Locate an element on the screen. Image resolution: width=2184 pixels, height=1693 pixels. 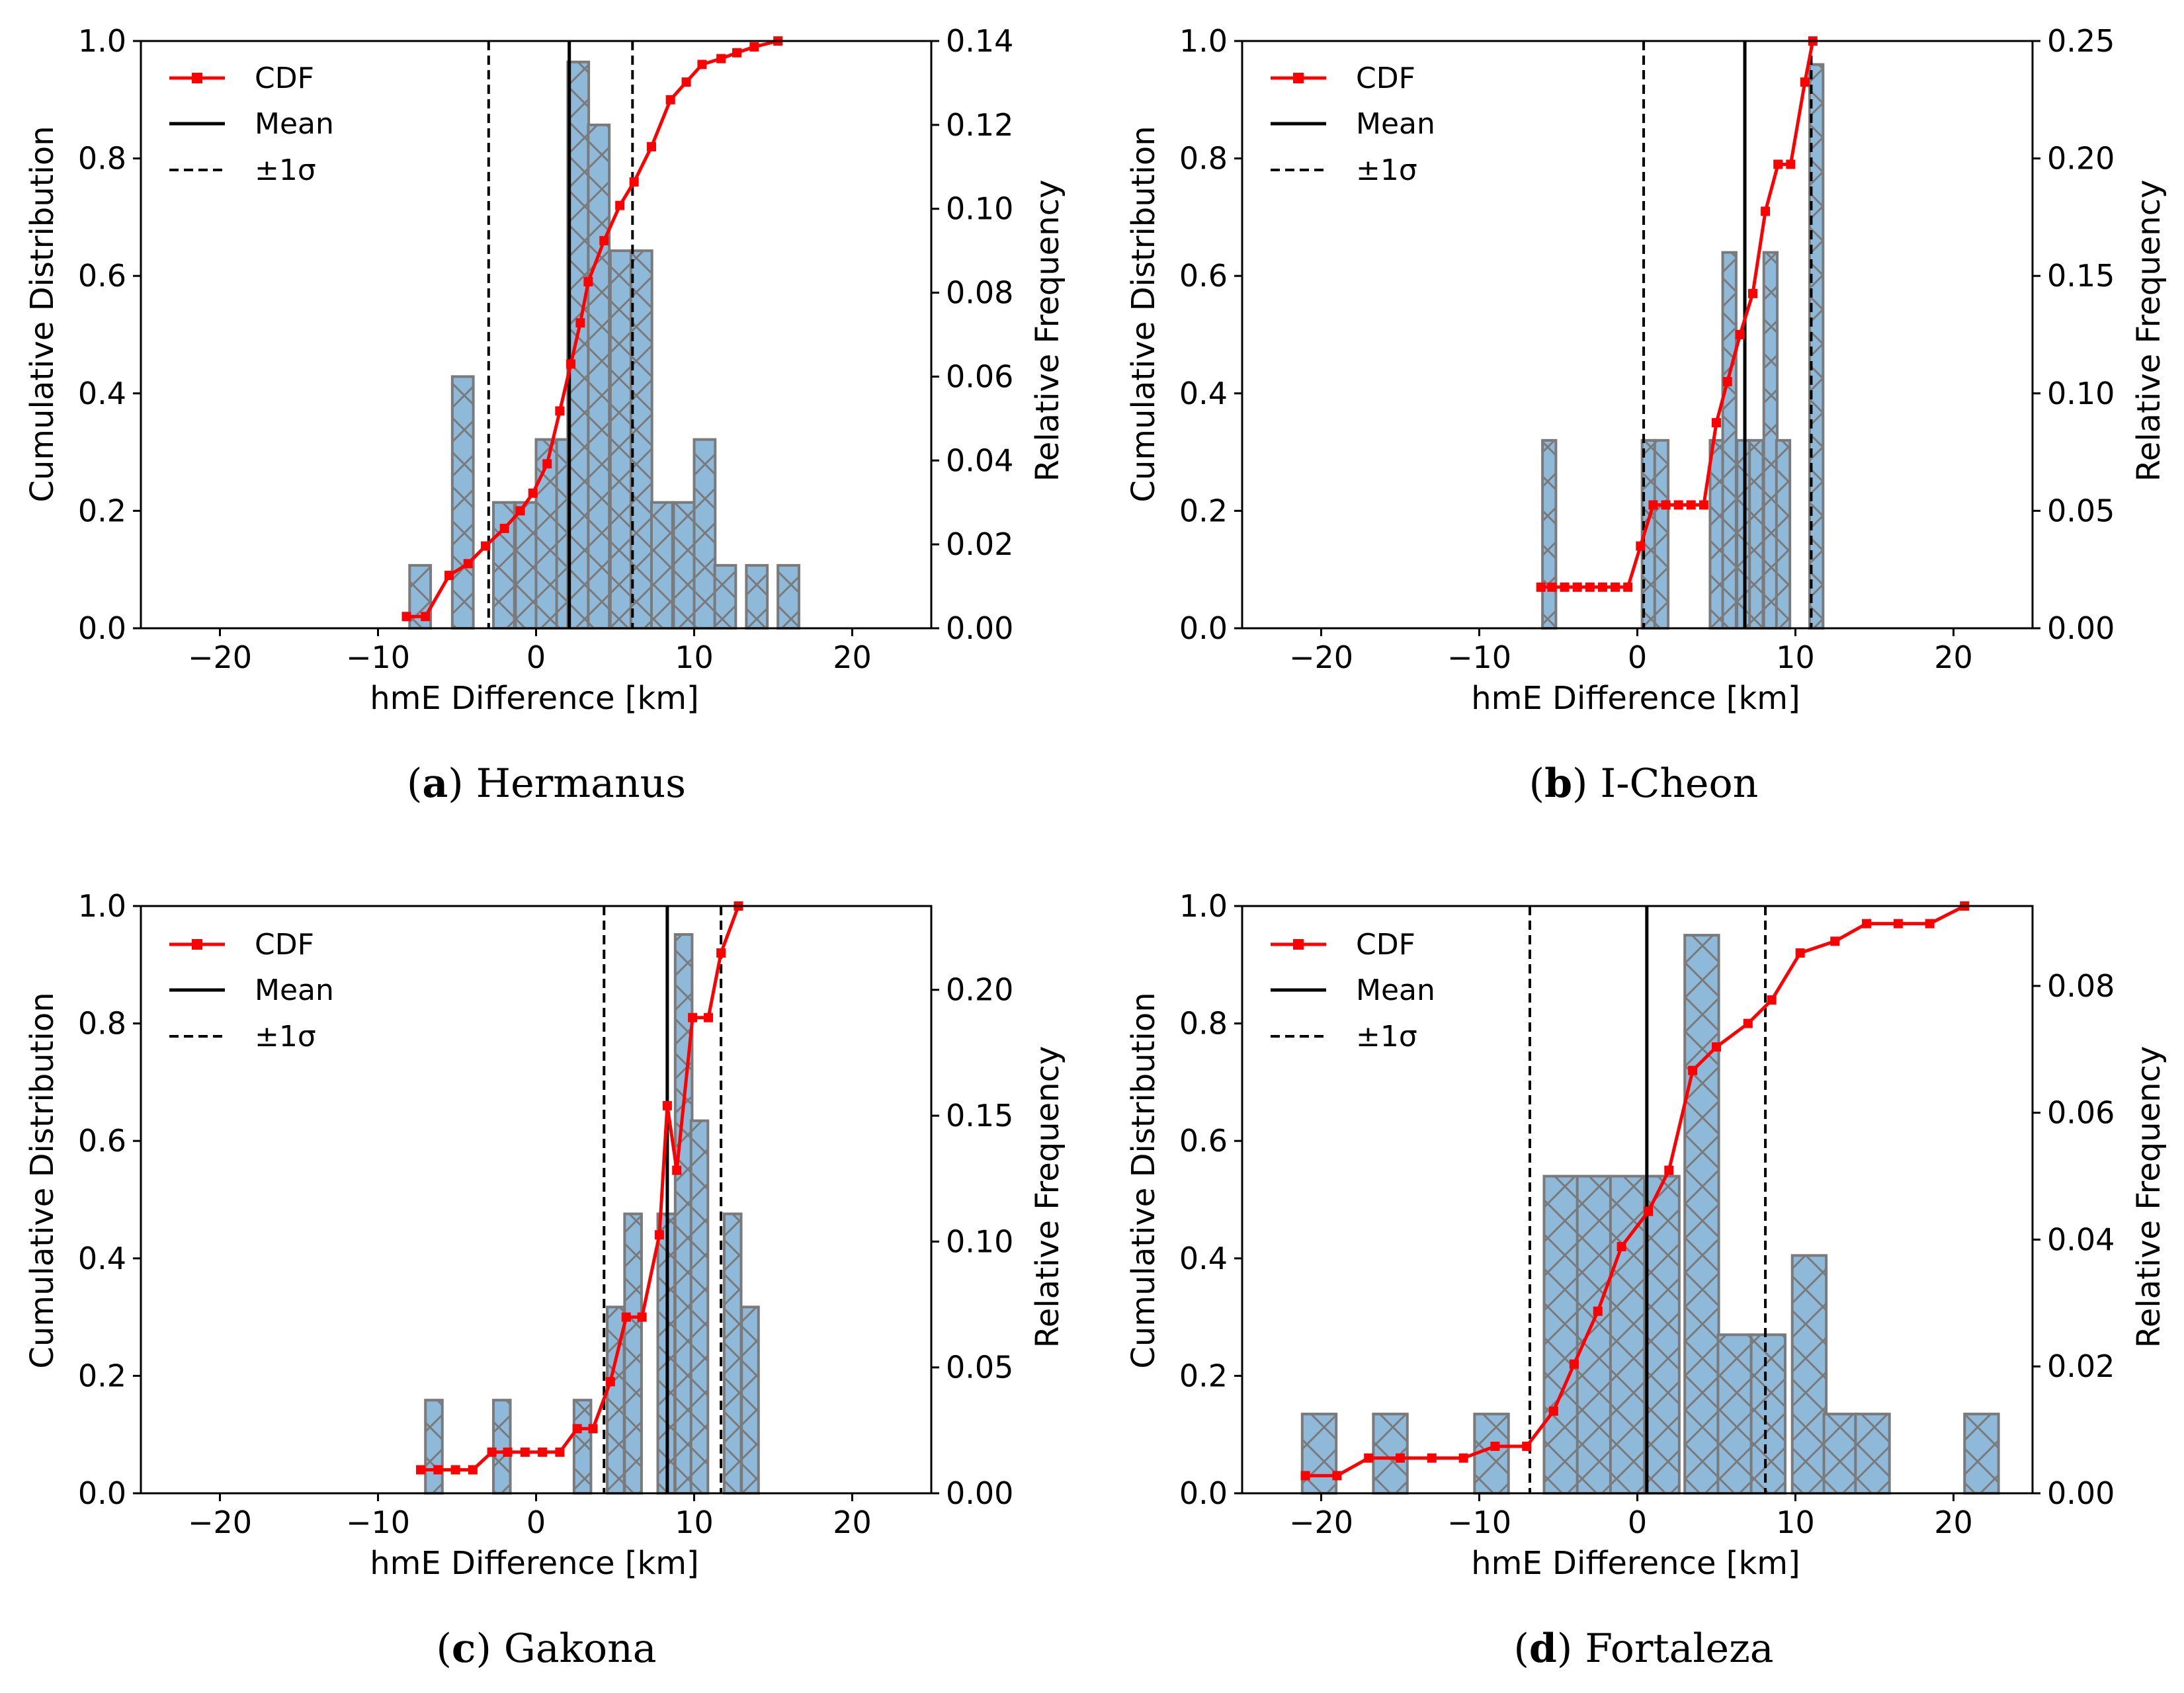
y-right-tick-label: 0.08 is located at coordinates (2081, 986).